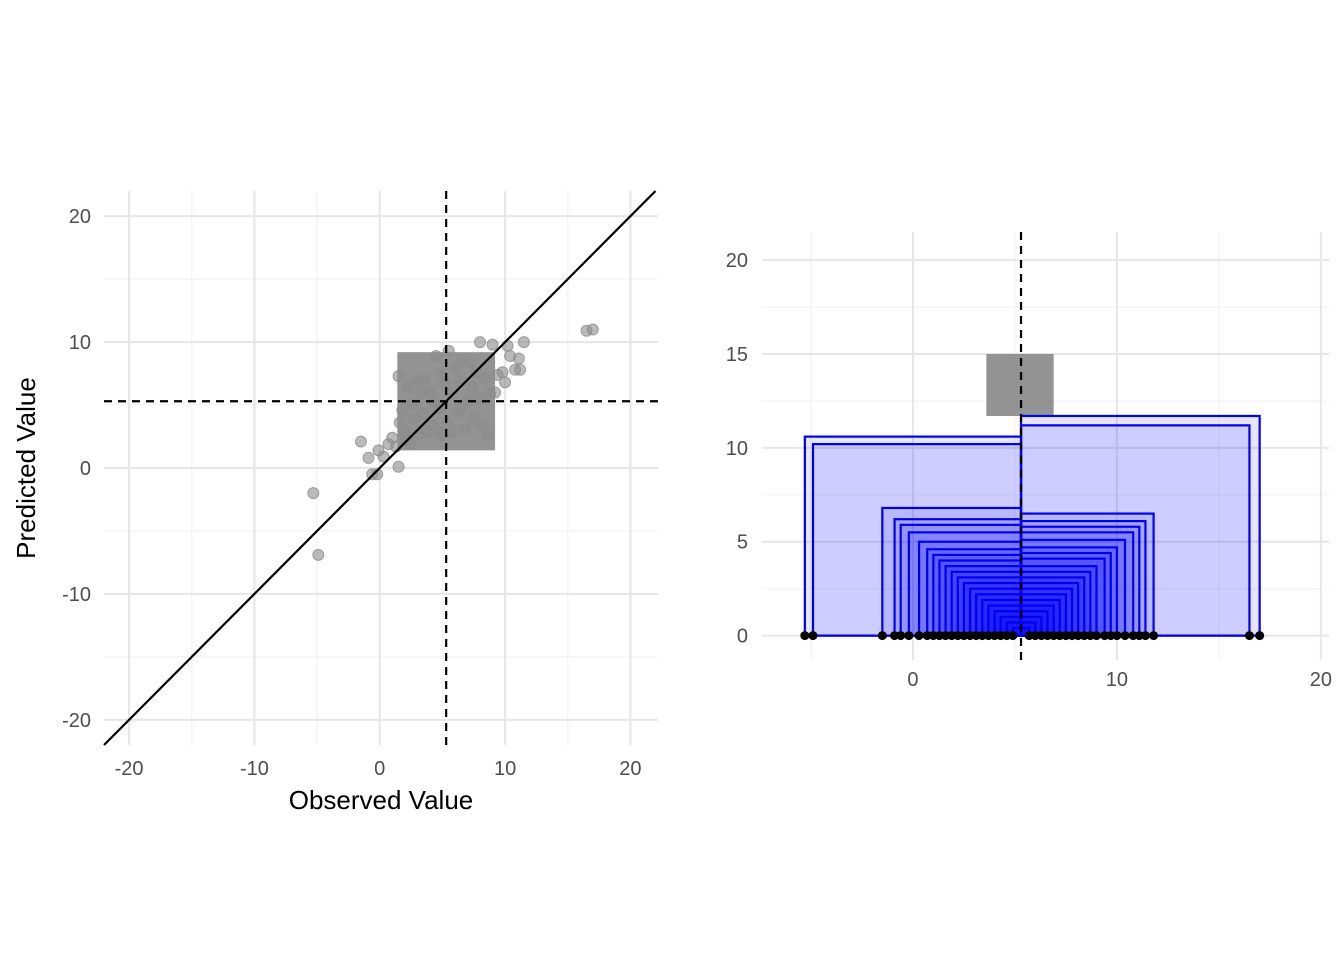 This screenshot has width=1344, height=960. What do you see at coordinates (254, 769) in the screenshot?
I see `x-tick-label: -10` at bounding box center [254, 769].